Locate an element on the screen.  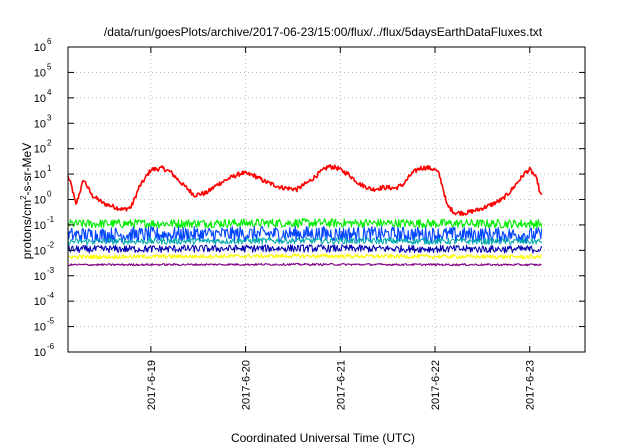
x-tick-label: 2017-6-20 is located at coordinates (247, 385).